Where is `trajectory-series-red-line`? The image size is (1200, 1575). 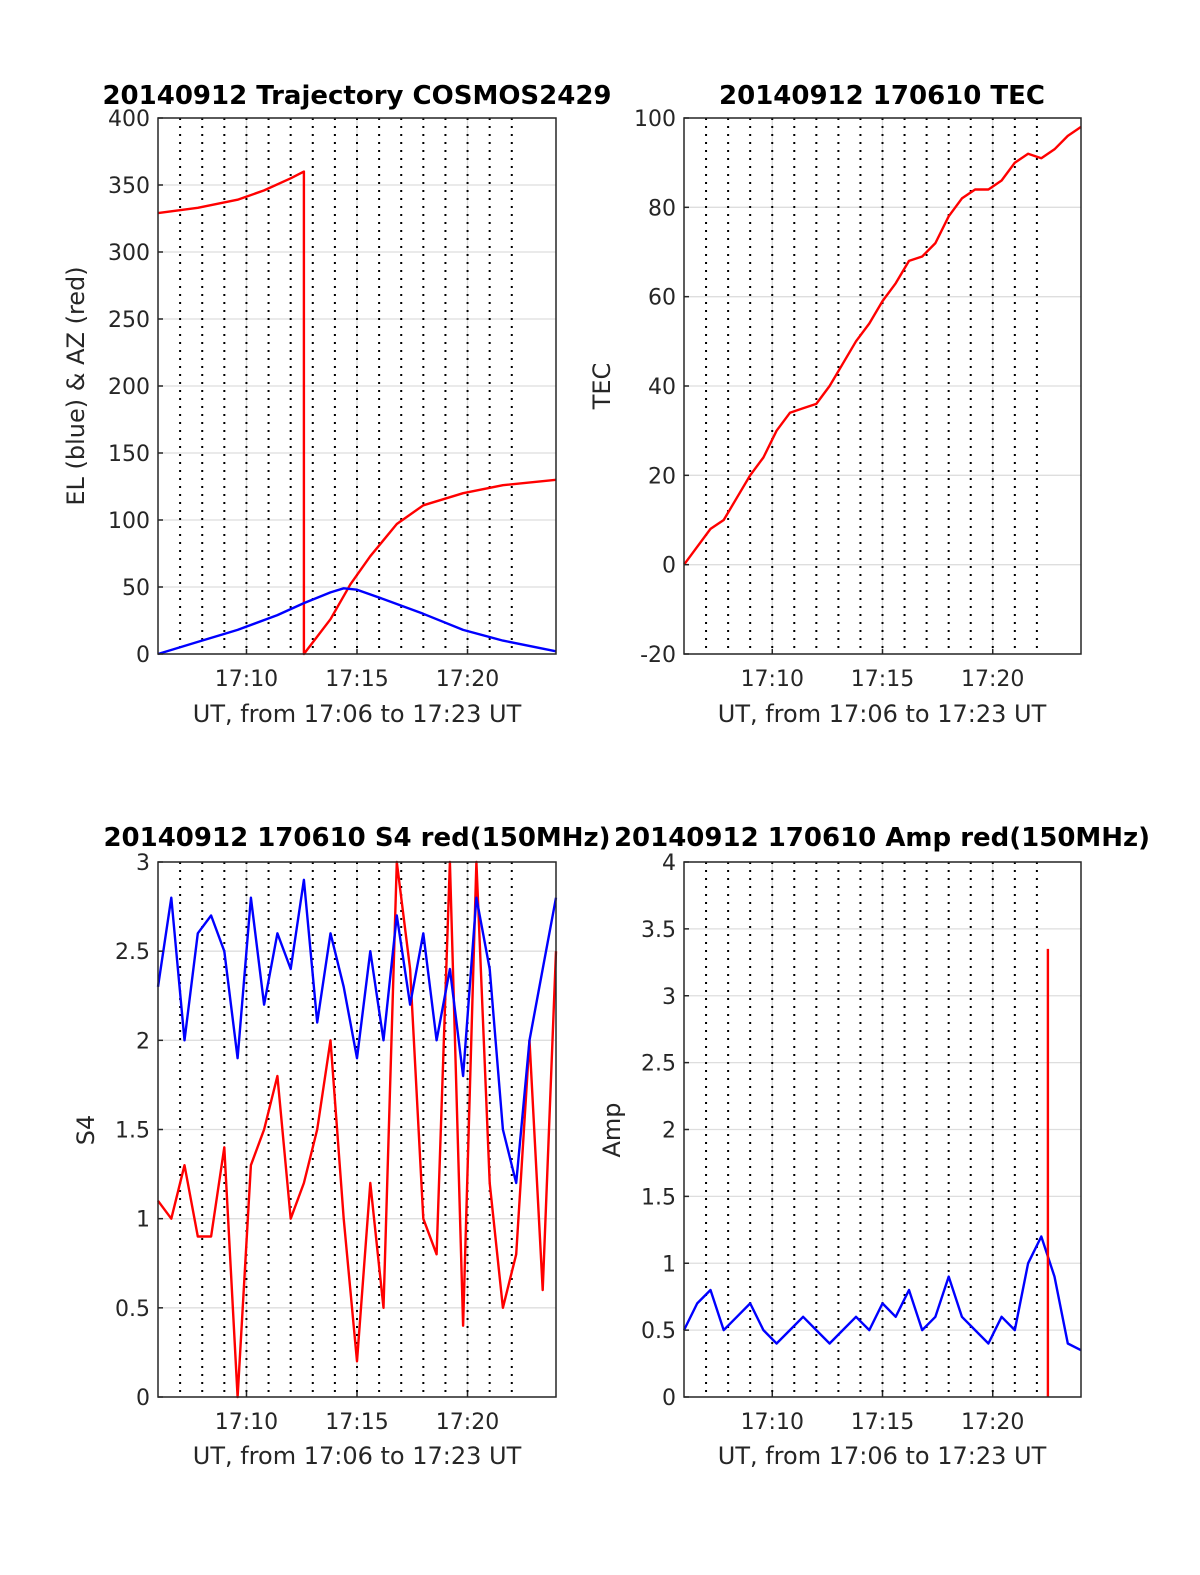 trajectory-series-red-line is located at coordinates (357, 413).